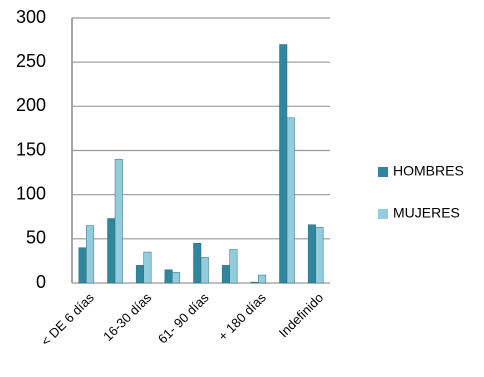 The image size is (484, 377). Describe the element at coordinates (301, 315) in the screenshot. I see `x-tick-label: Indefinido` at that location.